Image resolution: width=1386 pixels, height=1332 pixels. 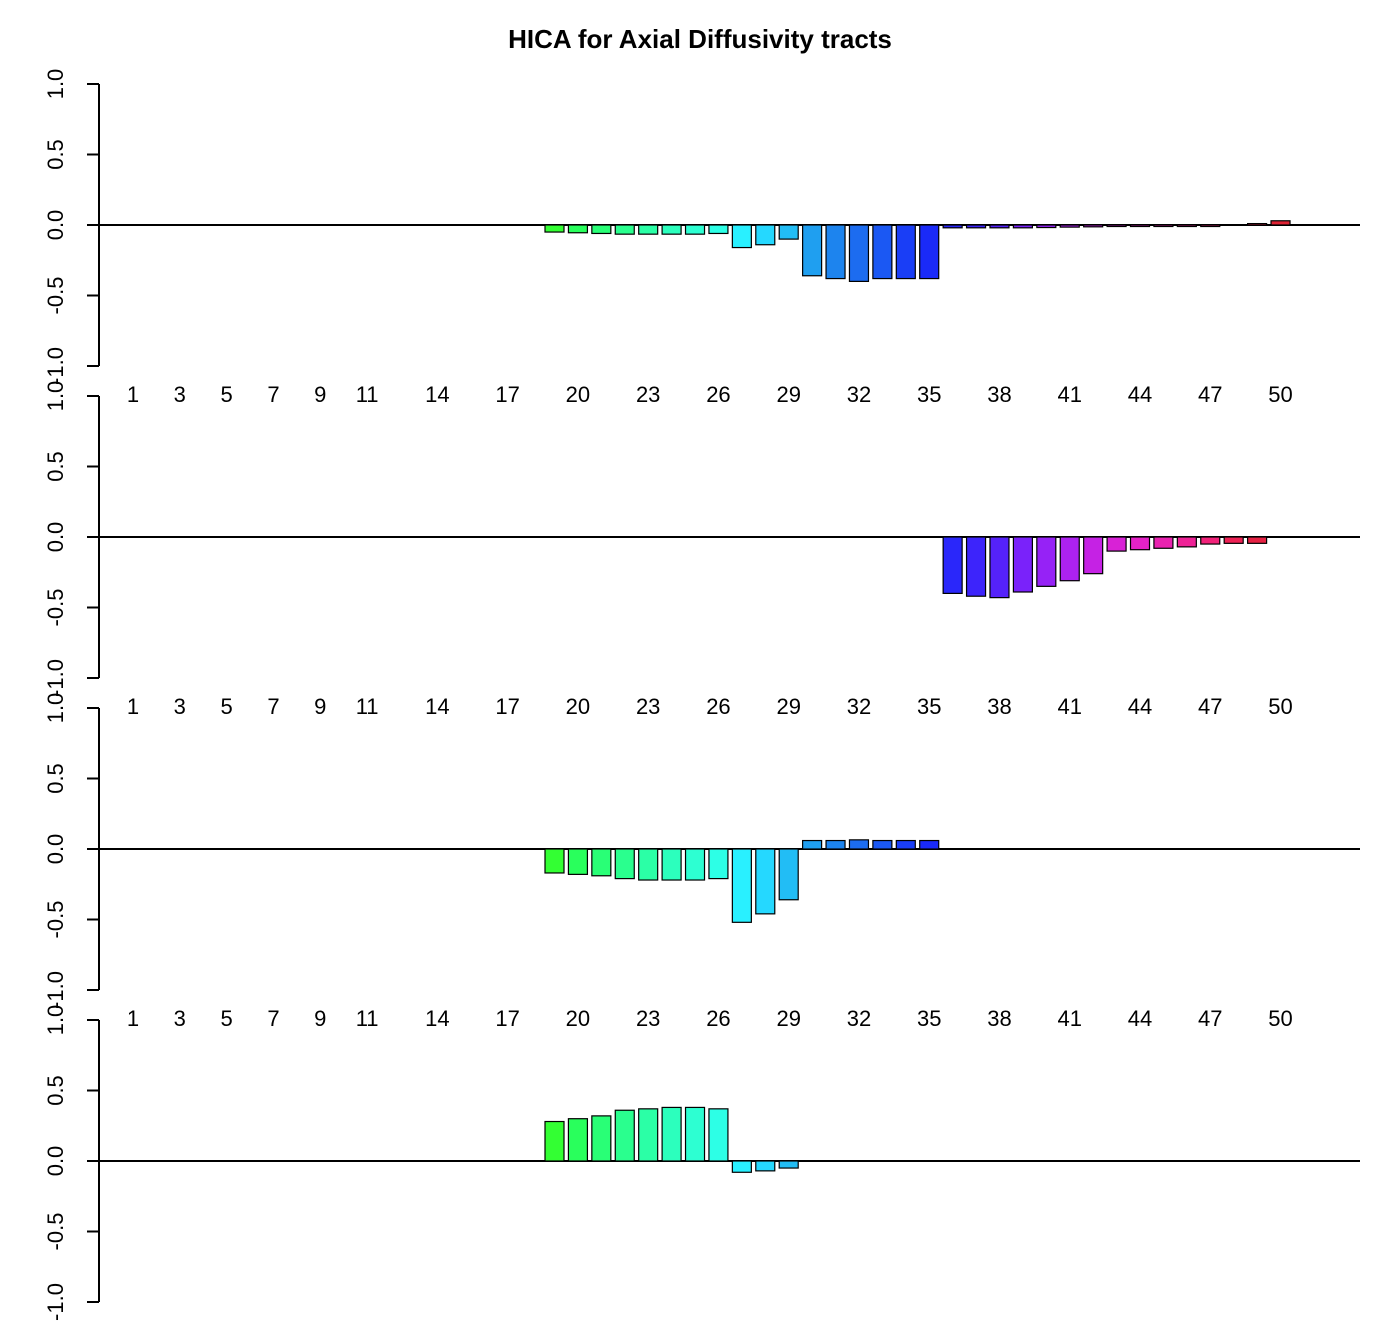 What do you see at coordinates (1140, 1018) in the screenshot?
I see `x-tick-label: 44` at bounding box center [1140, 1018].